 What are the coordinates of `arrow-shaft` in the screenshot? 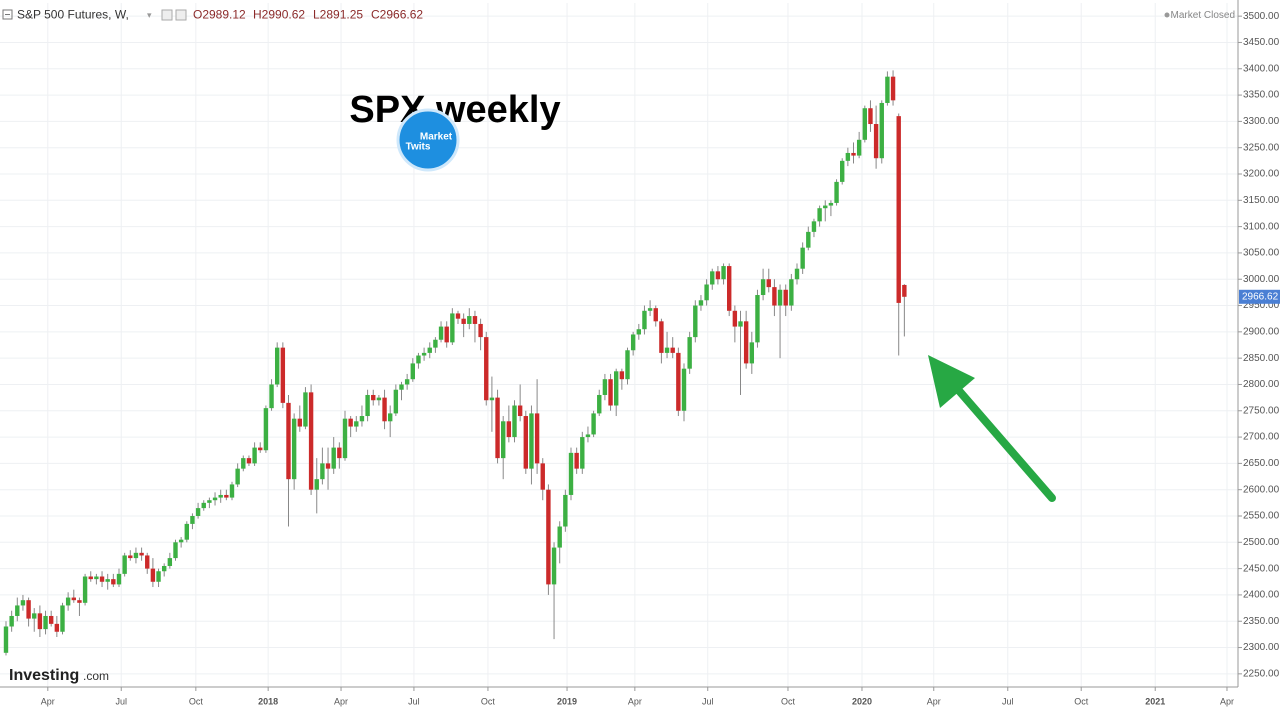 It's located at (1000, 438).